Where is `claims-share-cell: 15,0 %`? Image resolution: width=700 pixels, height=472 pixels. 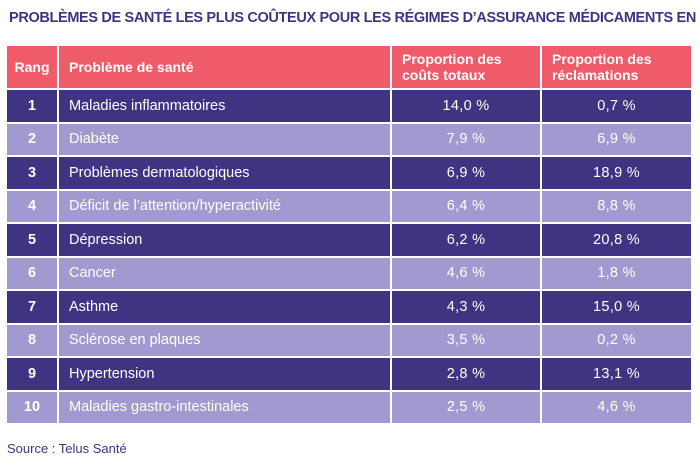
claims-share-cell: 15,0 % is located at coordinates (616, 308).